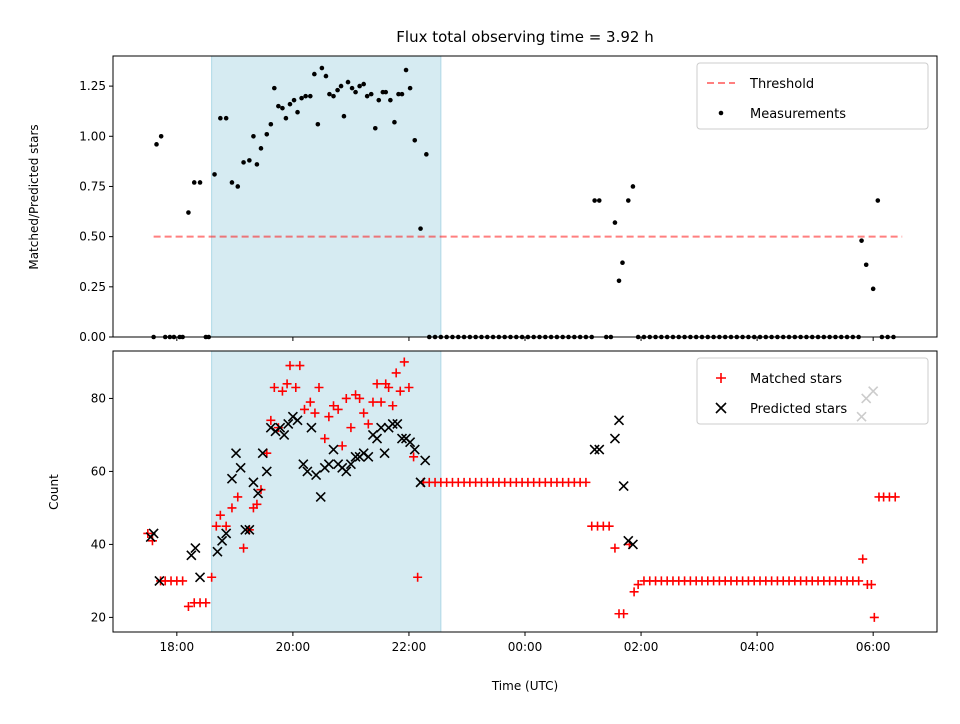  I want to click on legend-label: Matched stars, so click(796, 379).